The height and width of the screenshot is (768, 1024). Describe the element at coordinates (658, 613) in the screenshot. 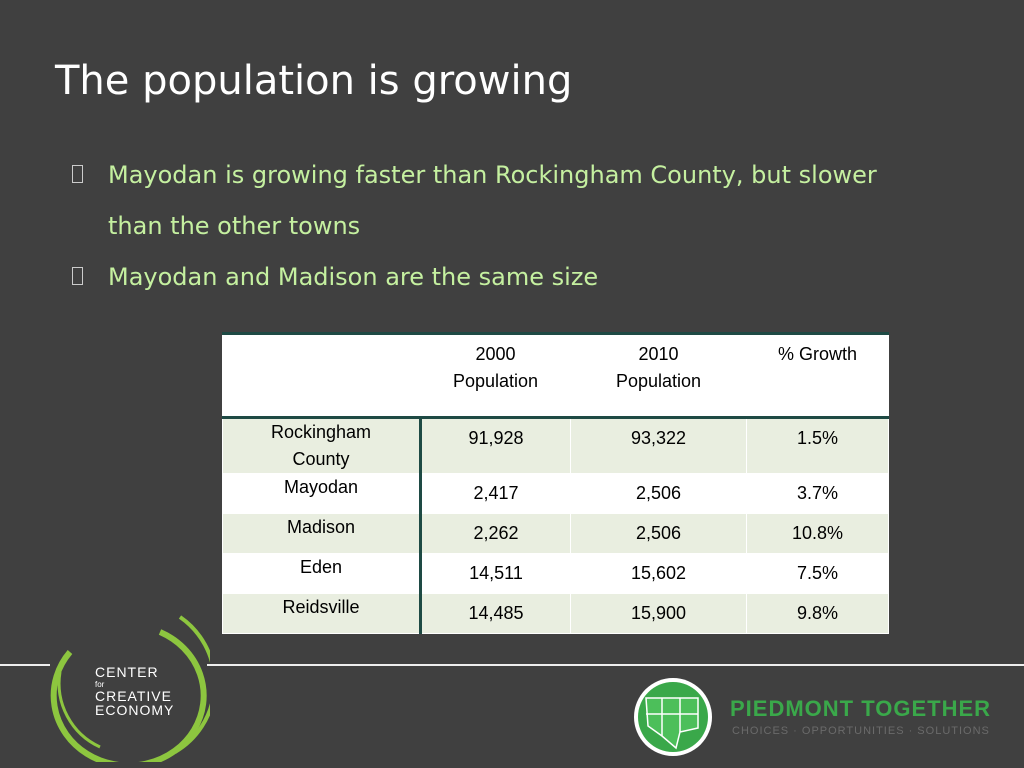

I see `table-cell: 15,900` at that location.